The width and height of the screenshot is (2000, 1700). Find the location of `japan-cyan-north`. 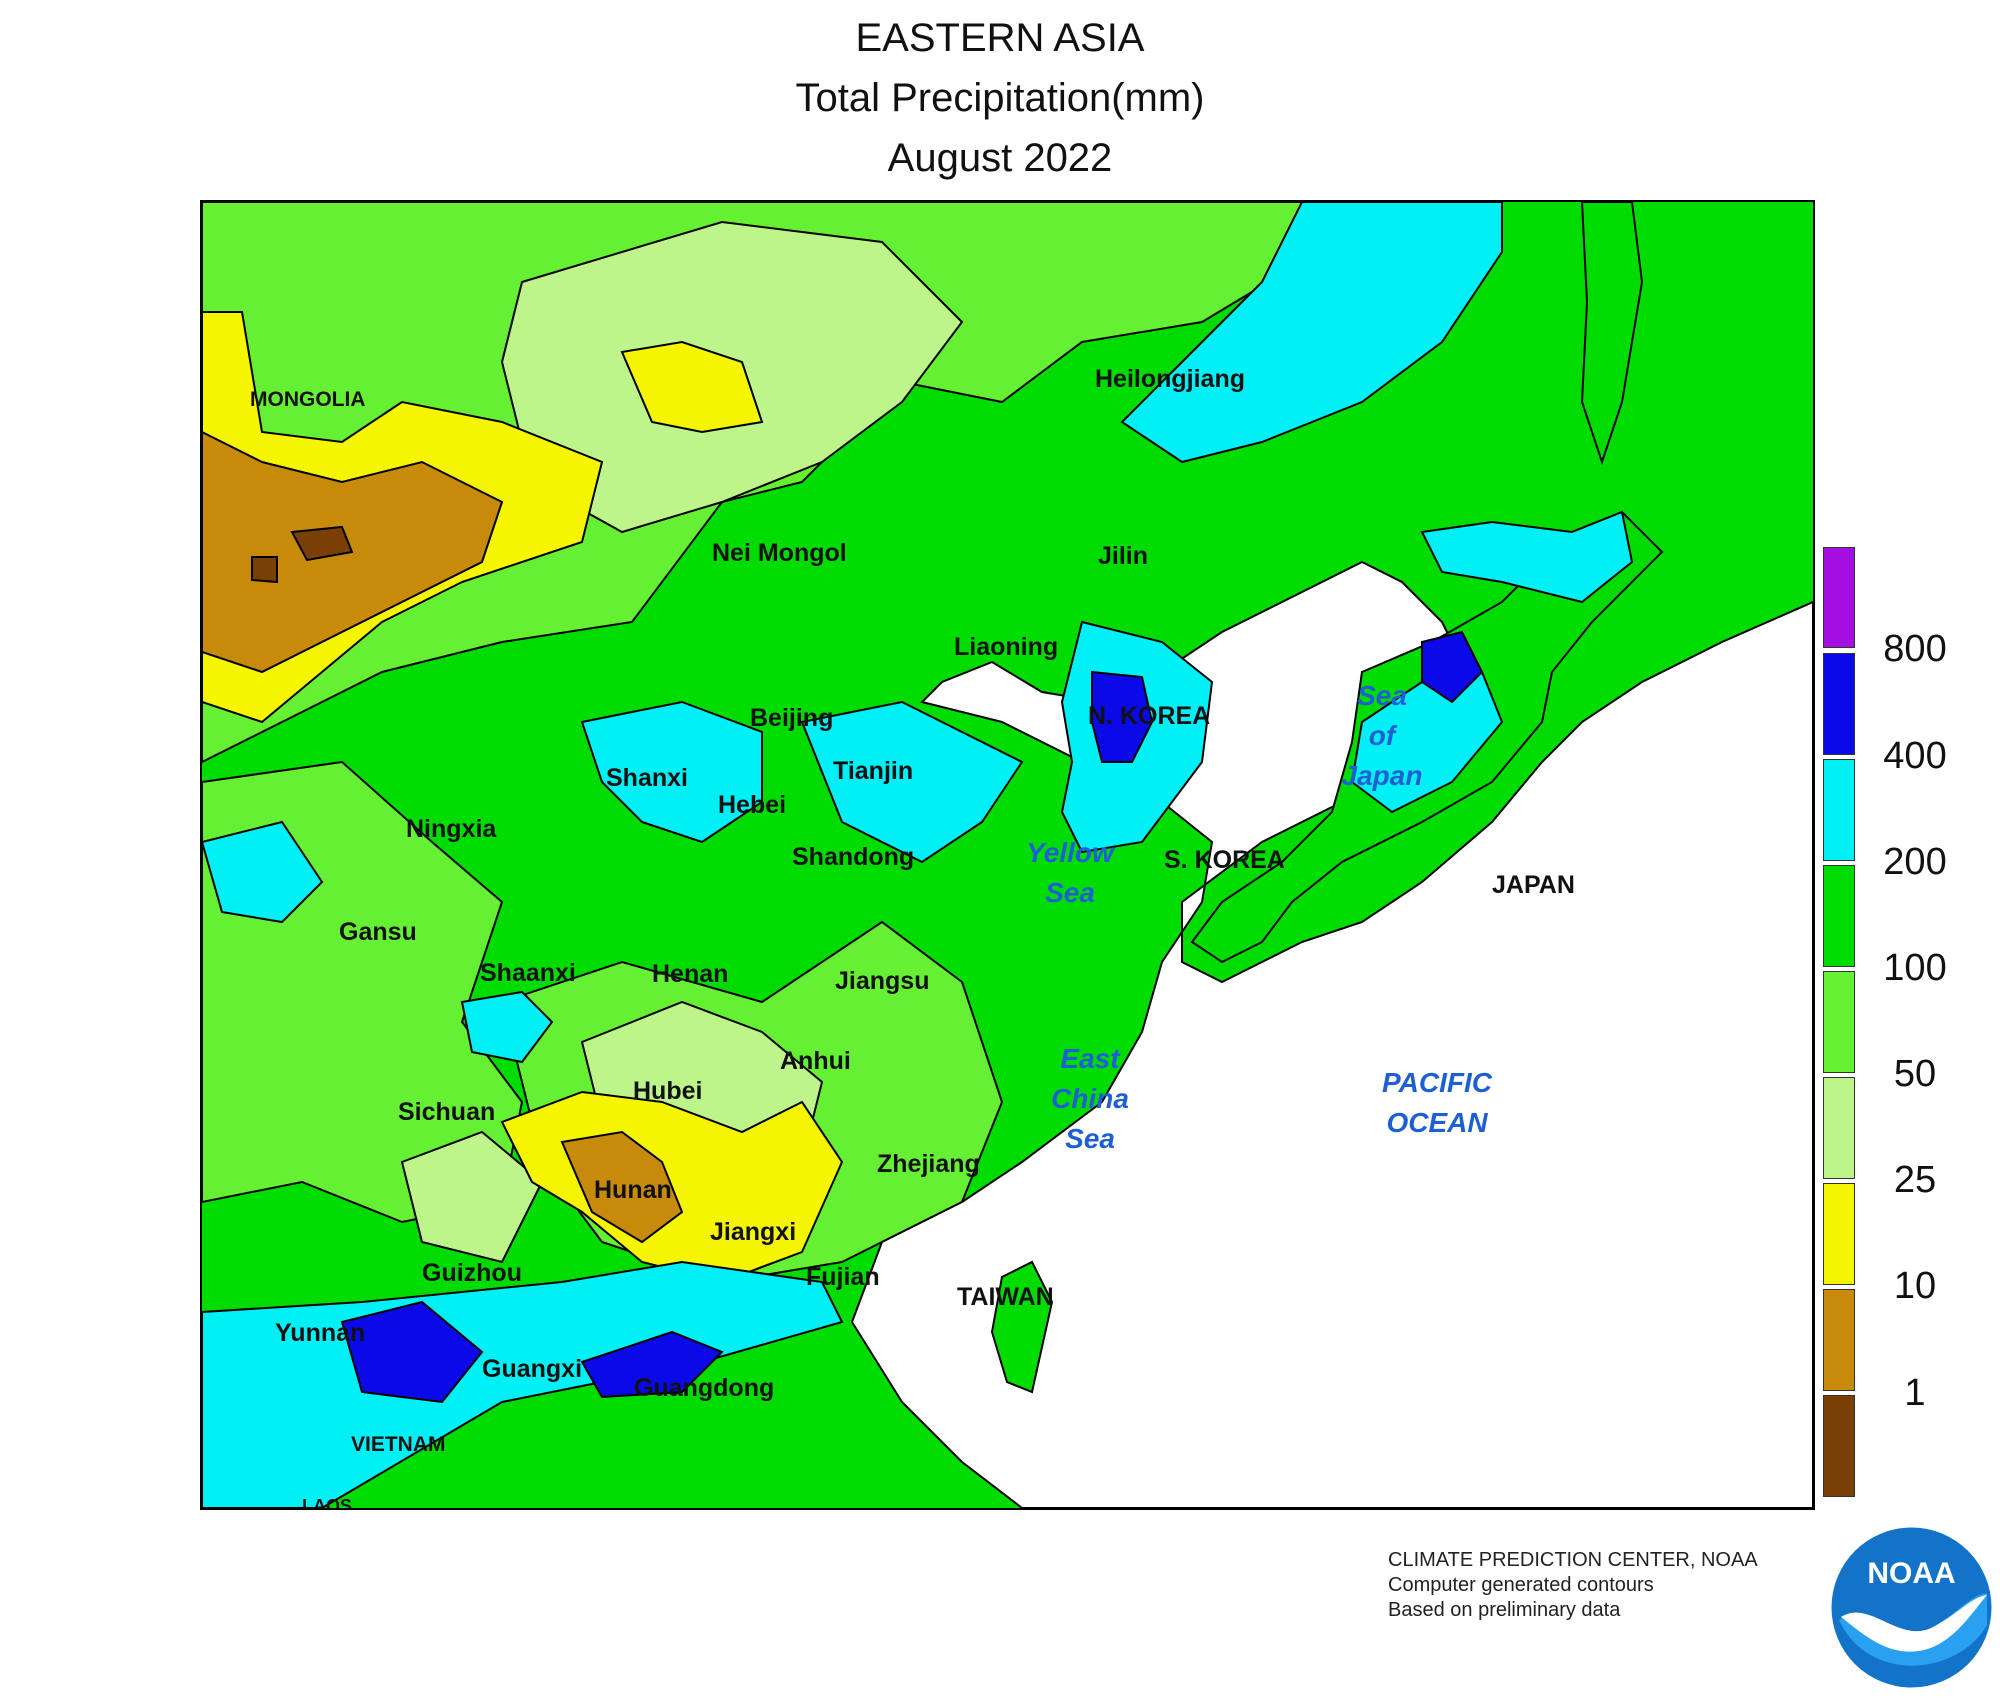

japan-cyan-north is located at coordinates (1527, 557).